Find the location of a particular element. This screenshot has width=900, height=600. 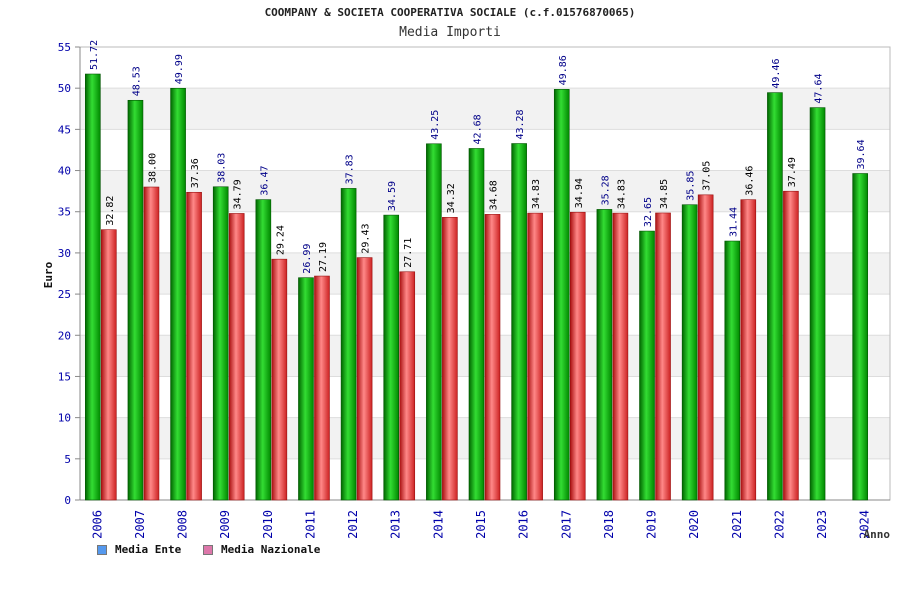

data-label-media-ente: 32.65 is located at coordinates (648, 212).